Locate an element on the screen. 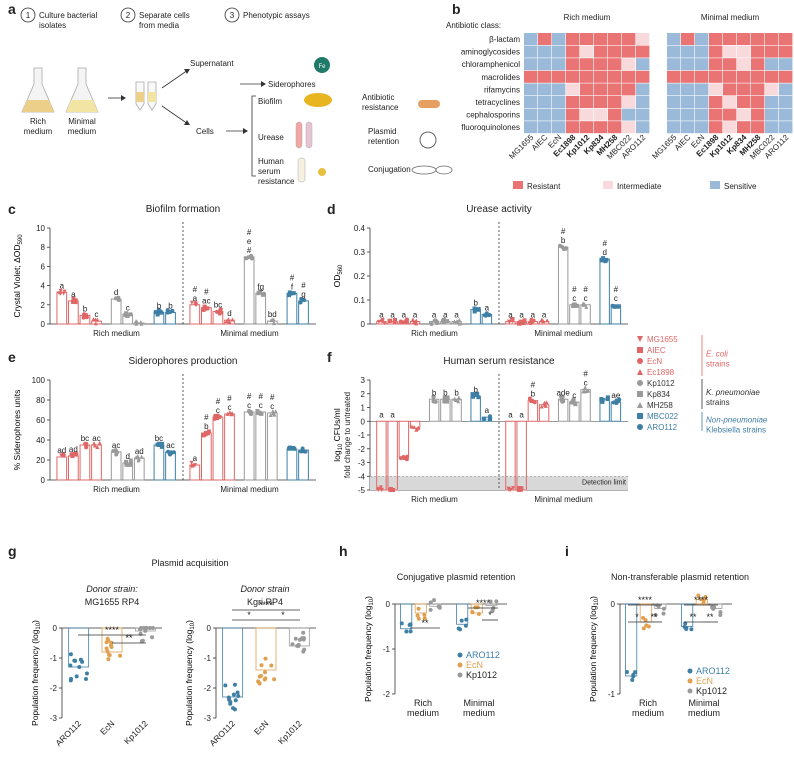  chart-title: Non-transferable plasmid retention is located at coordinates (680, 577).